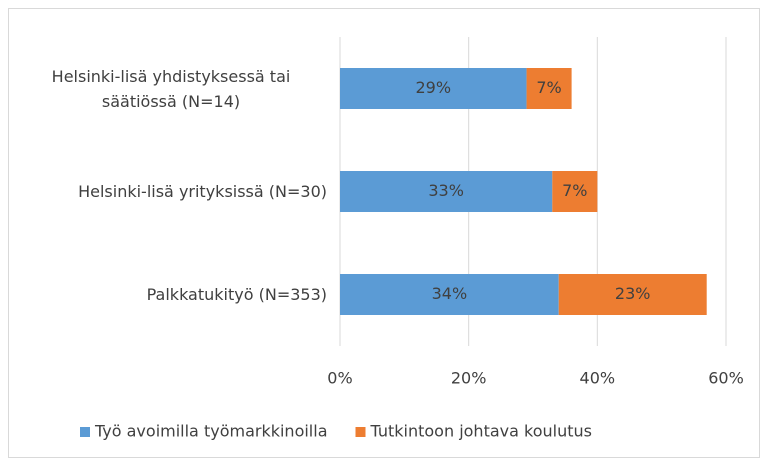  What do you see at coordinates (339, 378) in the screenshot?
I see `x-tick-label: 0%` at bounding box center [339, 378].